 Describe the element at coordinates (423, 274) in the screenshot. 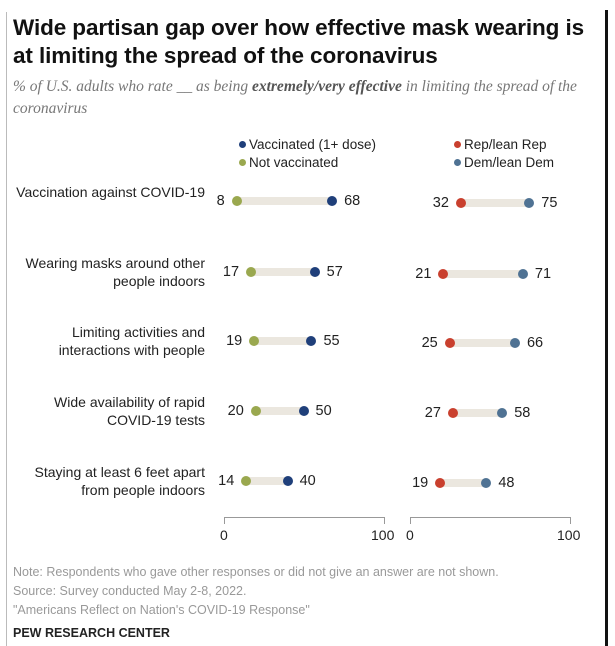

I see `data-label: 21` at that location.